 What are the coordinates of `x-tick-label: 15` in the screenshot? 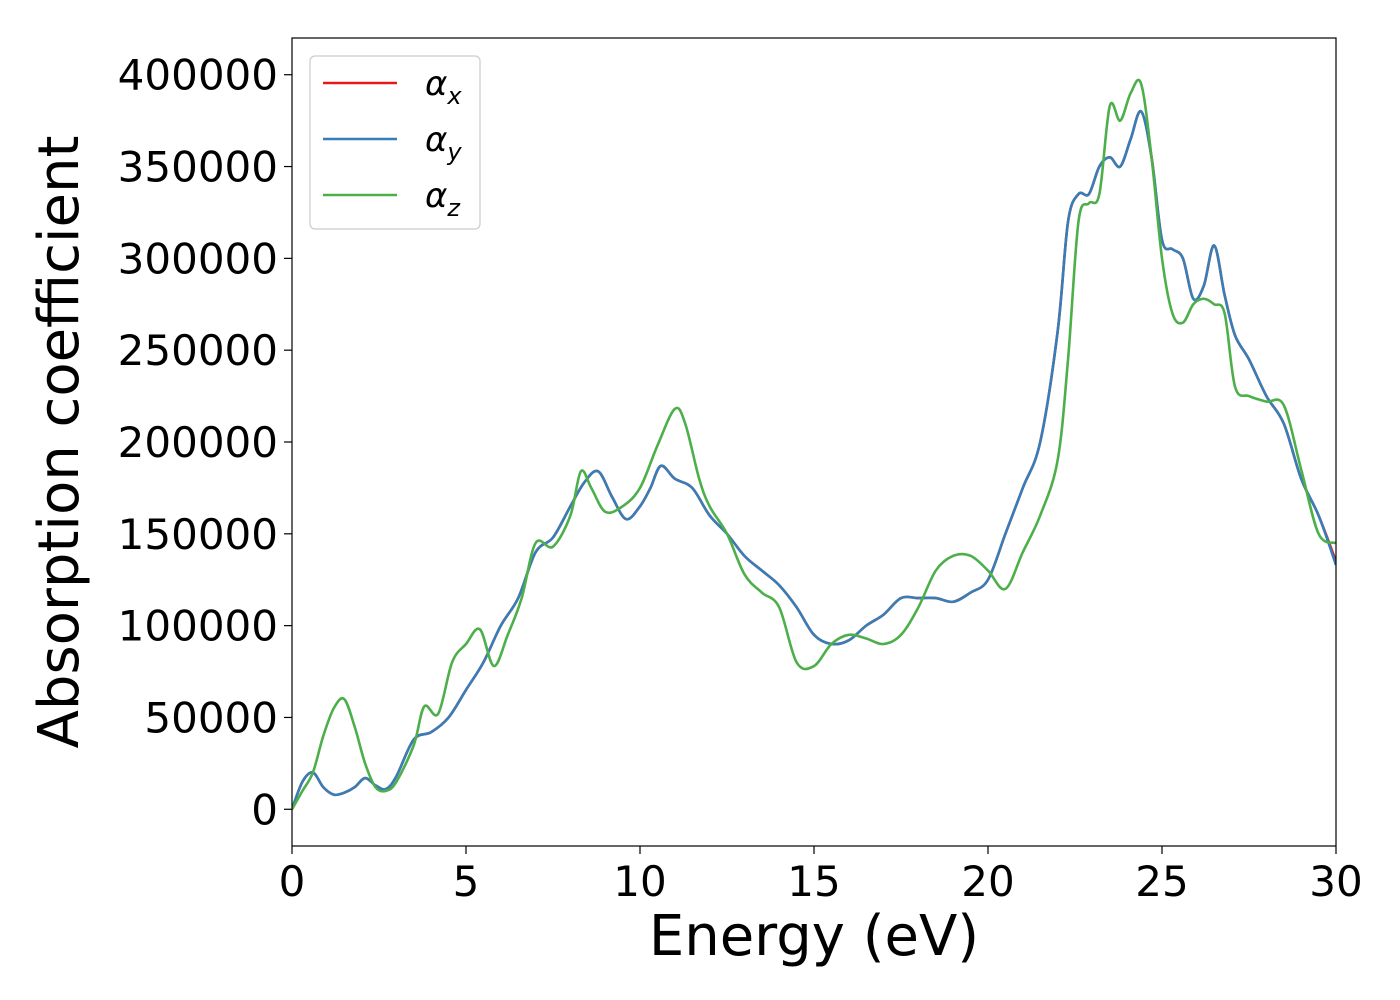 It's located at (813, 881).